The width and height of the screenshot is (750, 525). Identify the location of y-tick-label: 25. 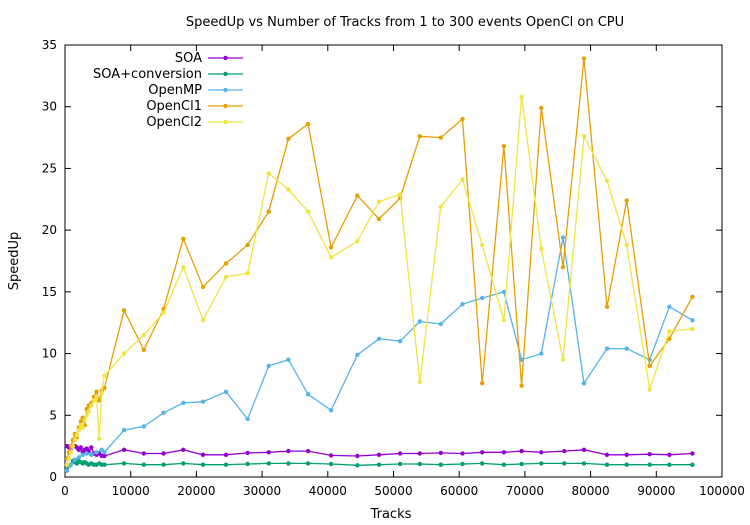
(49, 168).